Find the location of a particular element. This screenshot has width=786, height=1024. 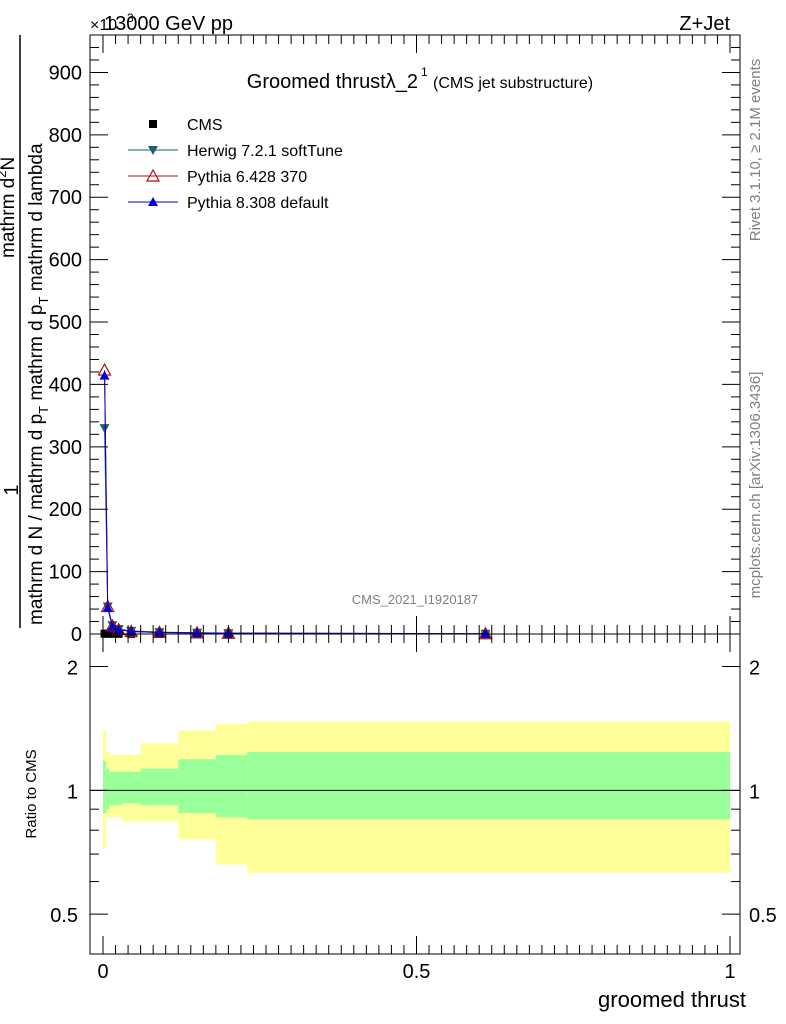

y-tick-label: 900 is located at coordinates (65, 73).